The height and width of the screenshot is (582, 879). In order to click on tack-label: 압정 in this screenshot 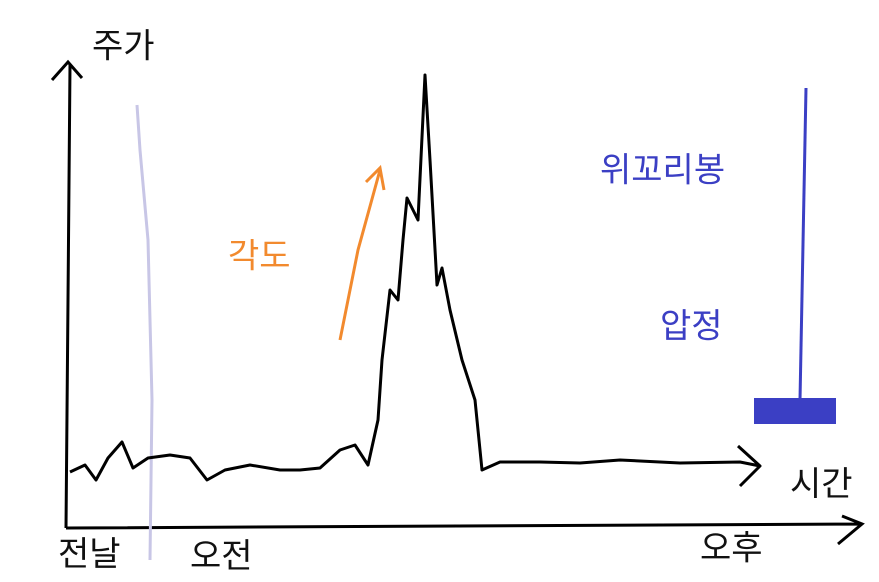, I will do `click(691, 327)`.